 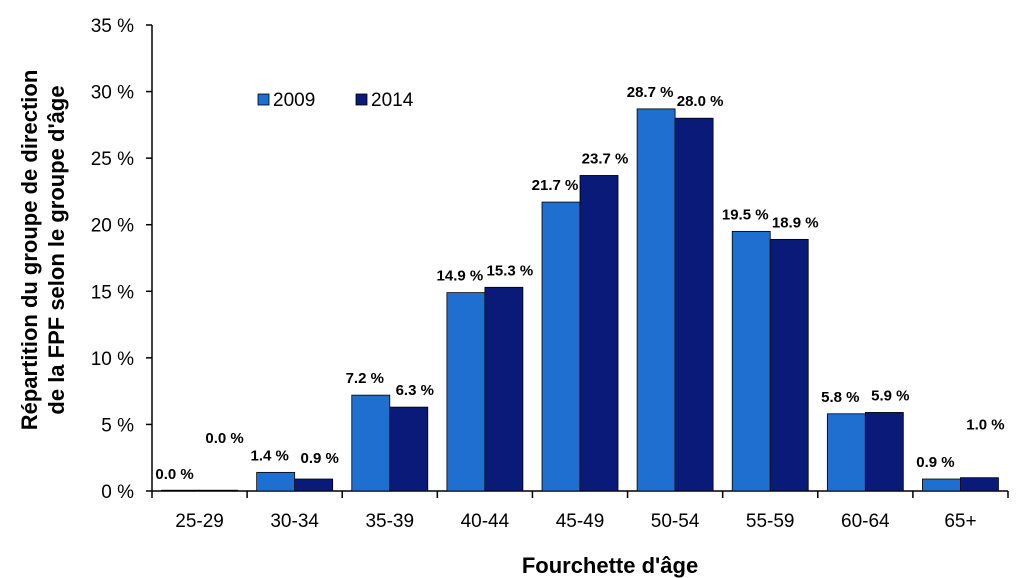 What do you see at coordinates (112, 26) in the screenshot?
I see `y-tick-label: 35 %` at bounding box center [112, 26].